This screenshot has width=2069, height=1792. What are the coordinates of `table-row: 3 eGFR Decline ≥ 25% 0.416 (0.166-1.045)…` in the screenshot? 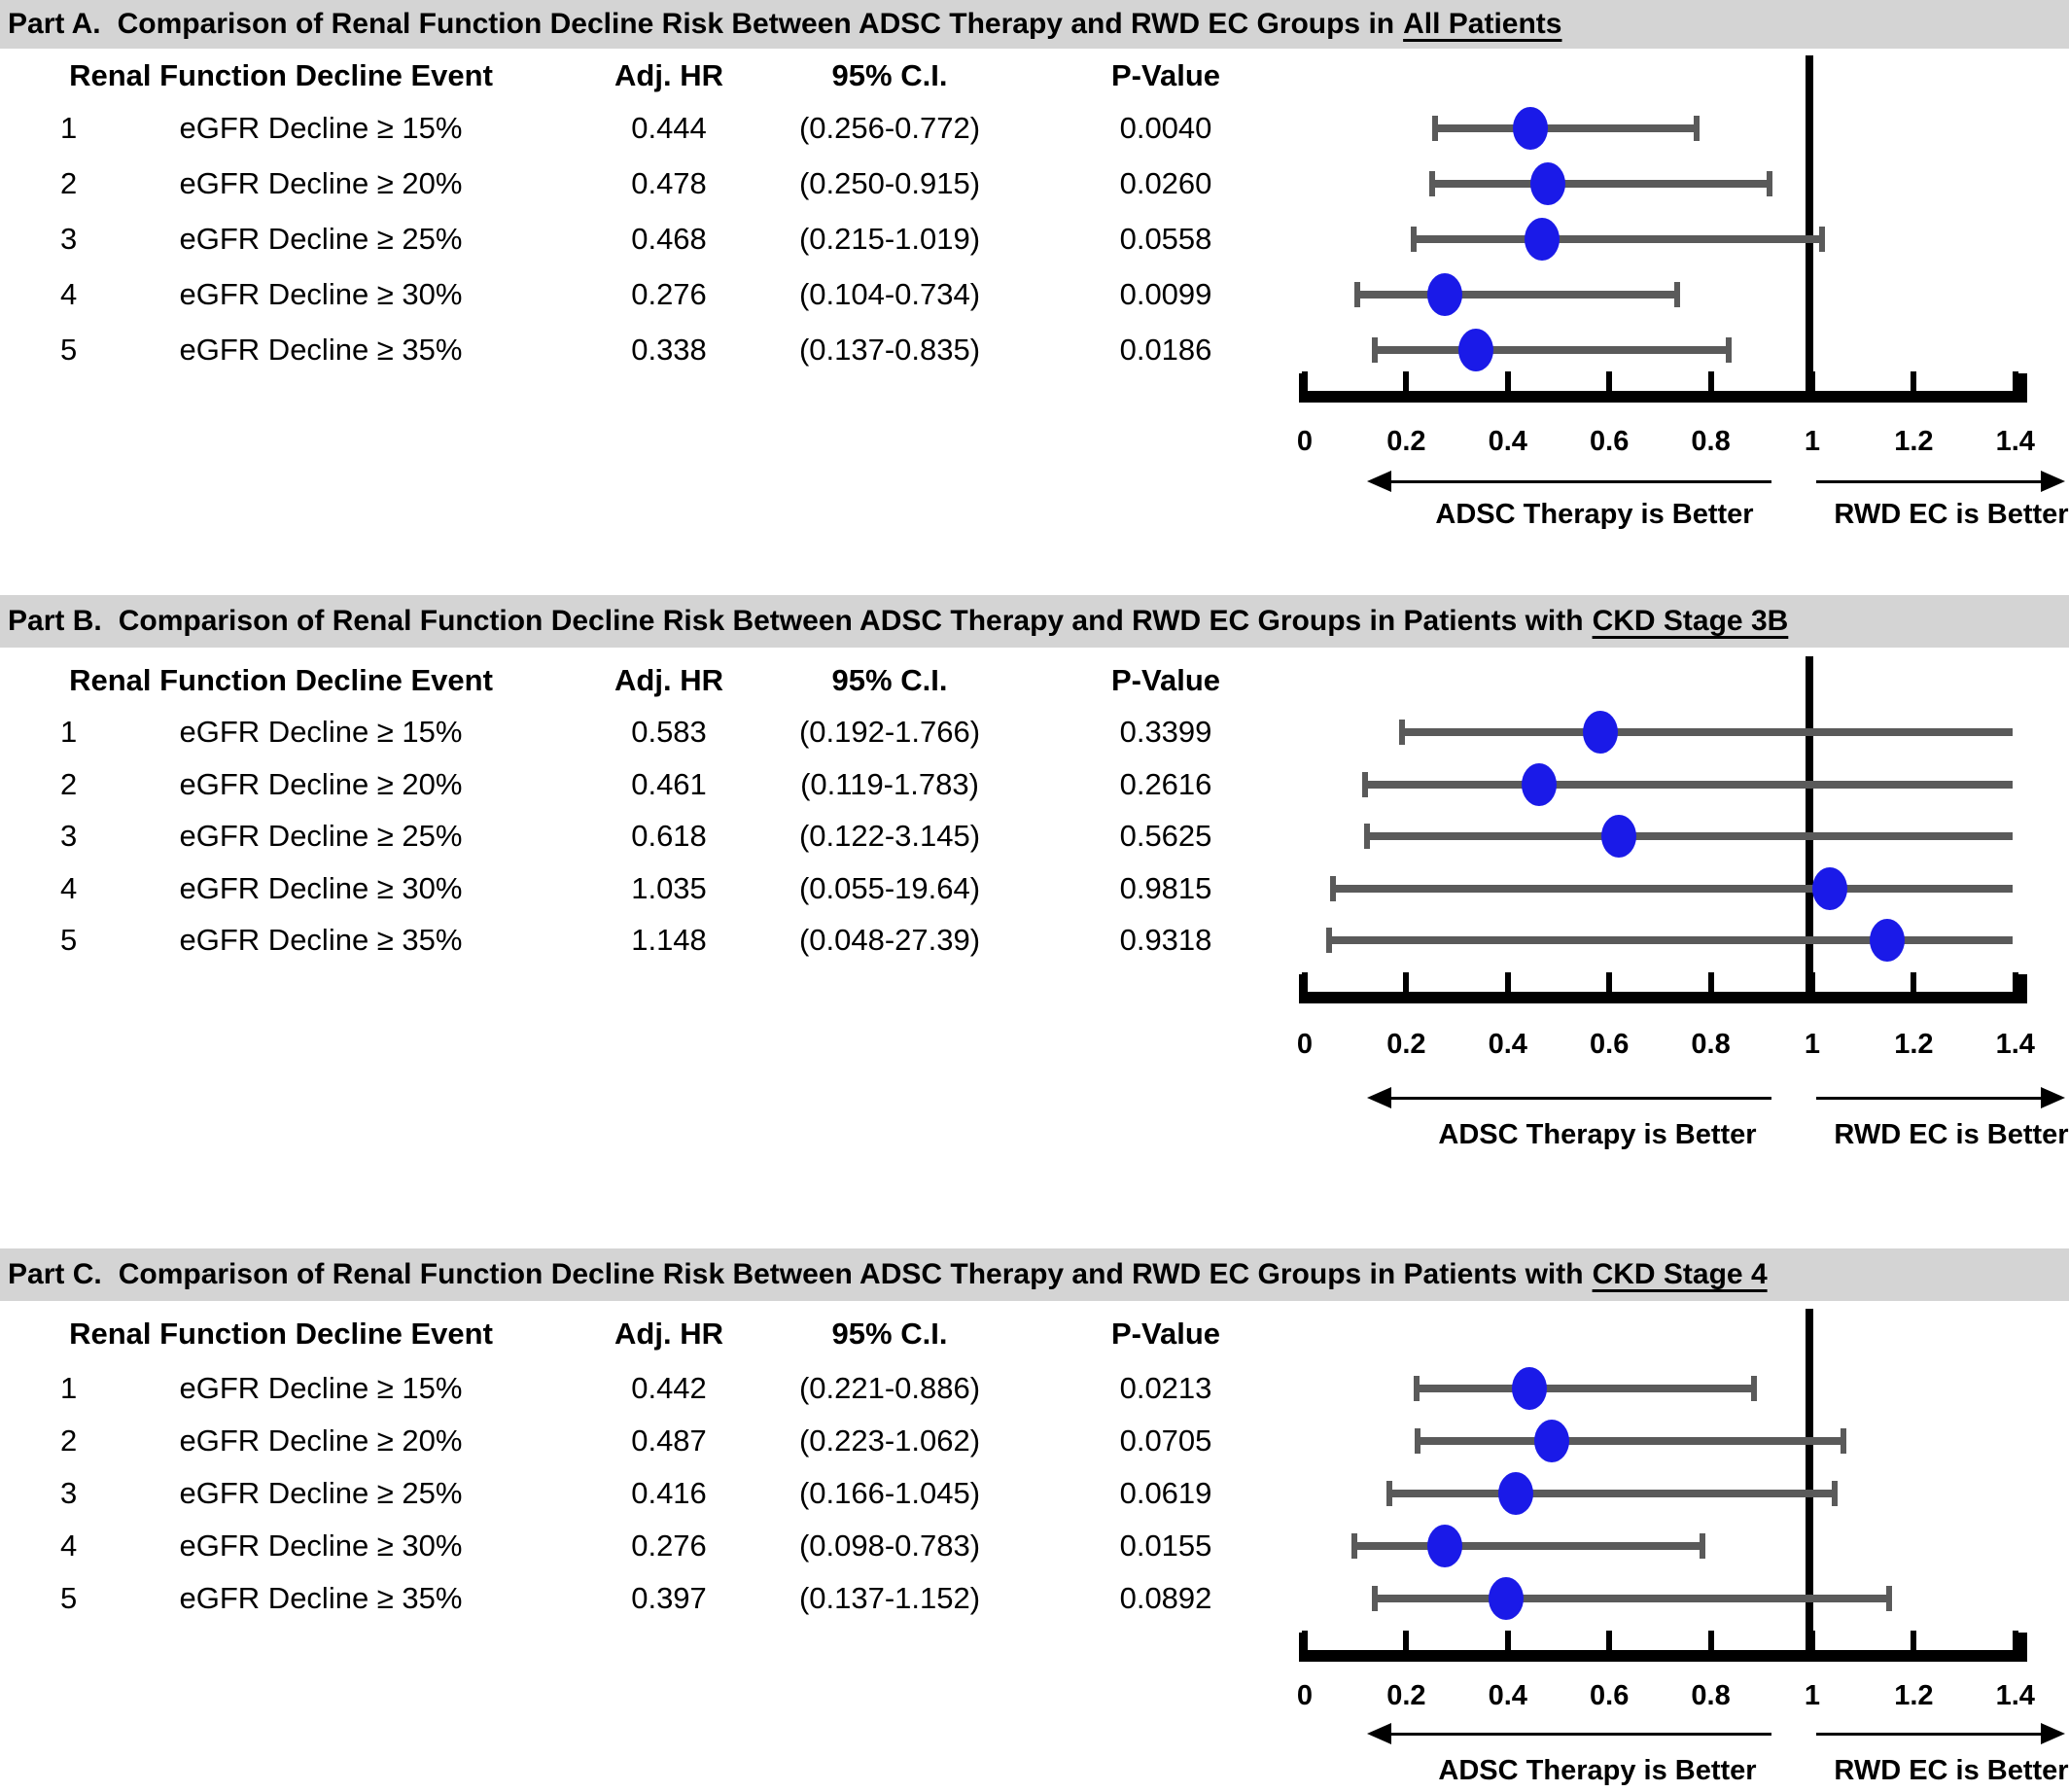 It's located at (1034, 1493).